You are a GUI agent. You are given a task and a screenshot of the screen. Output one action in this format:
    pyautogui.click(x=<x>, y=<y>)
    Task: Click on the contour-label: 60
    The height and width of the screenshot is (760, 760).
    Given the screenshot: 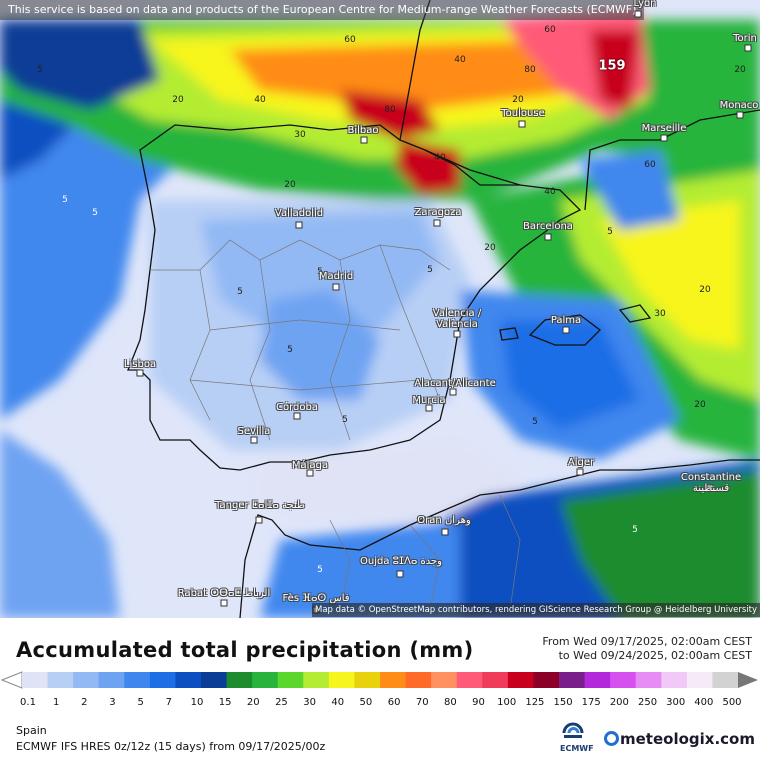 What is the action you would take?
    pyautogui.click(x=350, y=40)
    